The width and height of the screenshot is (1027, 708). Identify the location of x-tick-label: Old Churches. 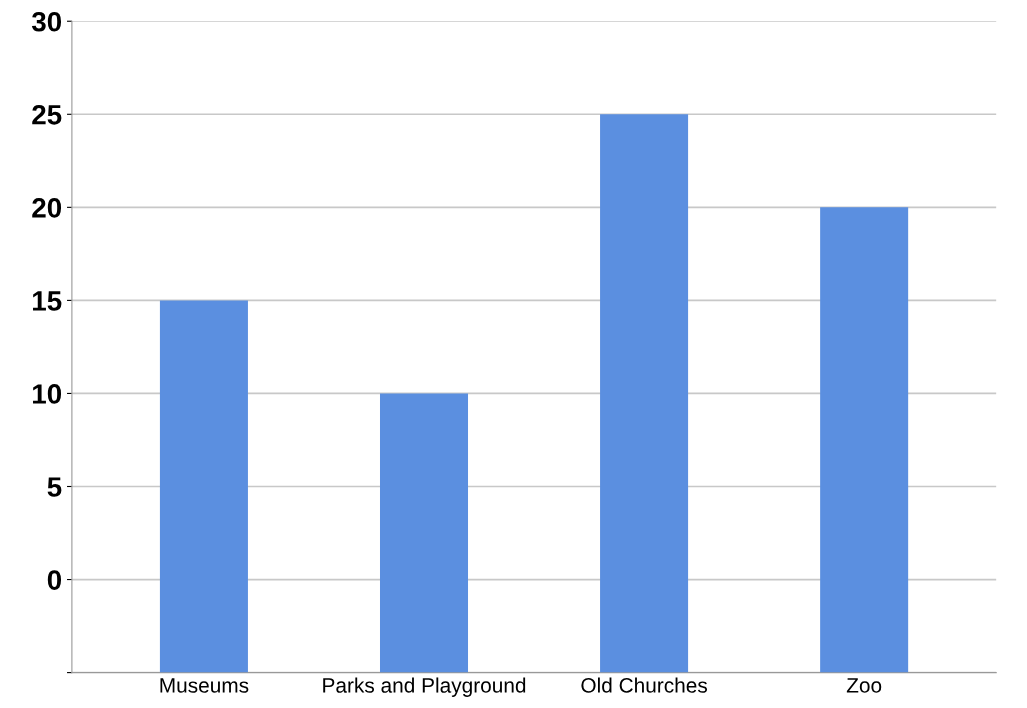
(644, 685).